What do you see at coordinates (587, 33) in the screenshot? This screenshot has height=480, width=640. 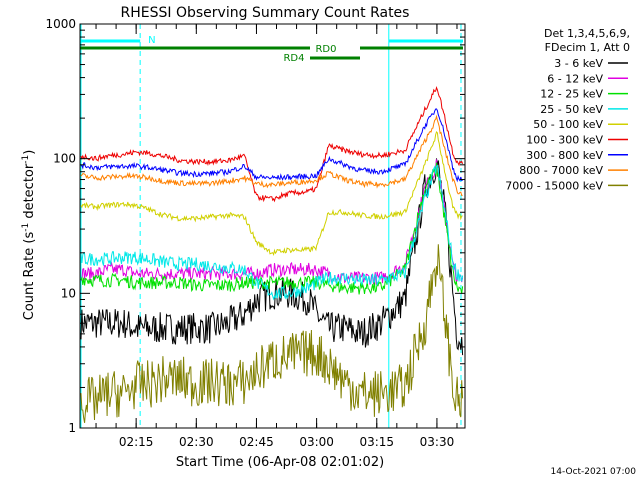 I see `legend-header-line: Det 1,3,4,5,6,9,` at bounding box center [587, 33].